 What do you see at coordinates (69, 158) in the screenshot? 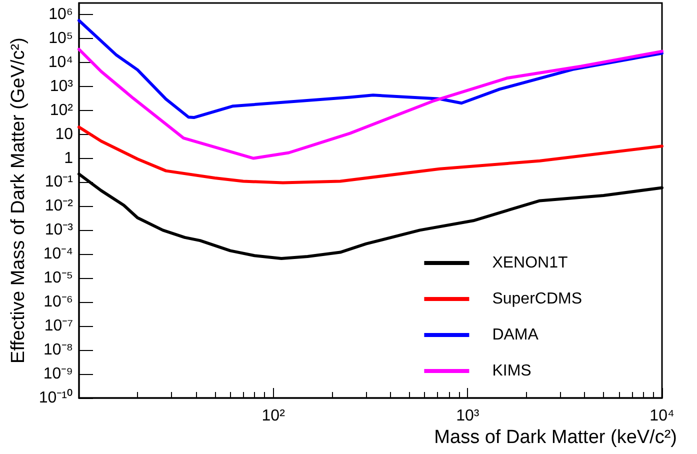
I see `y-tick-label: 1` at bounding box center [69, 158].